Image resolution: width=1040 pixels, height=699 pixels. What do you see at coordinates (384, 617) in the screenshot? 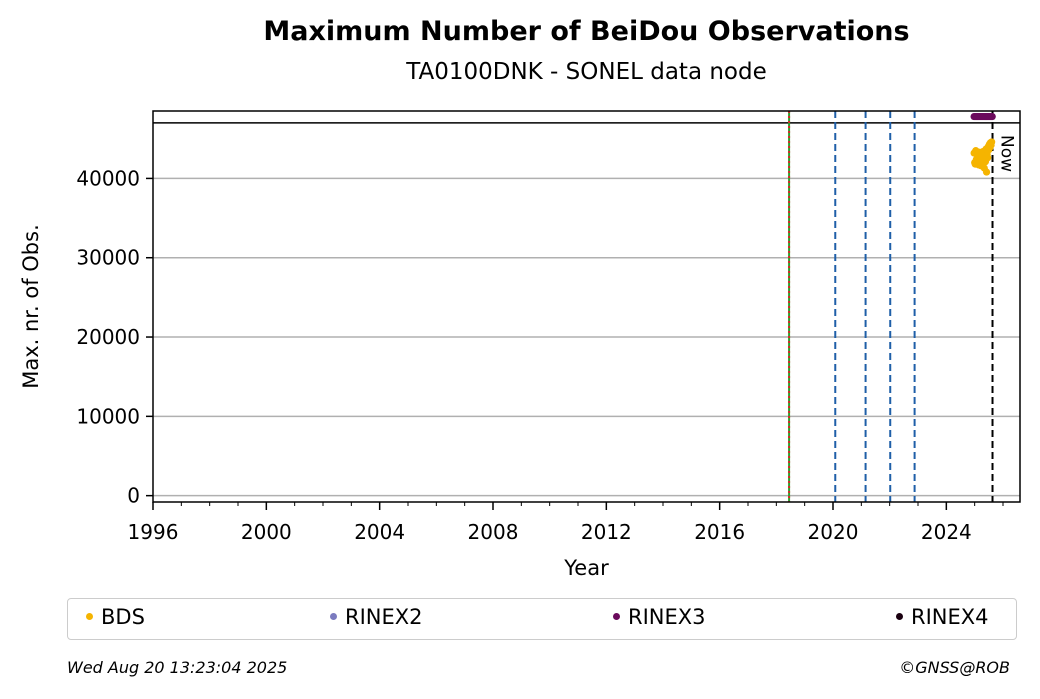
I see `legend-label: RINEX2` at bounding box center [384, 617].